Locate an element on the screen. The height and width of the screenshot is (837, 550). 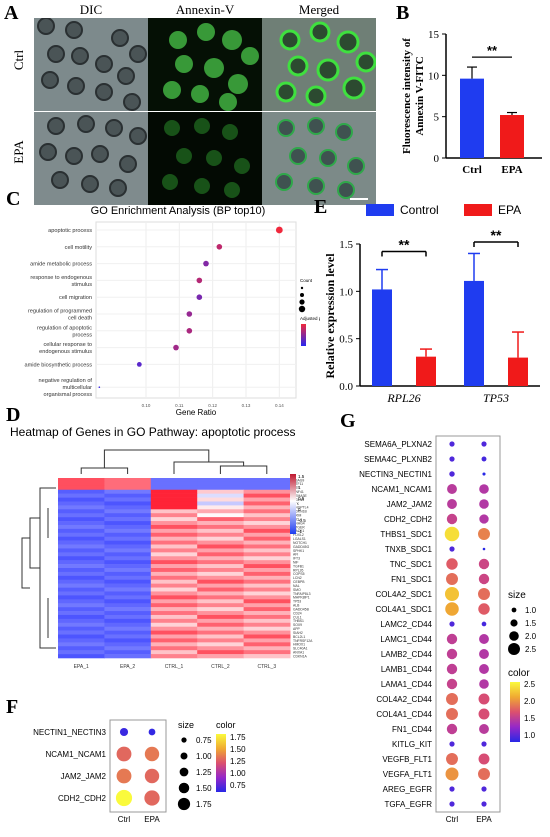
bar-ctrl is located at coordinates (472, 118).